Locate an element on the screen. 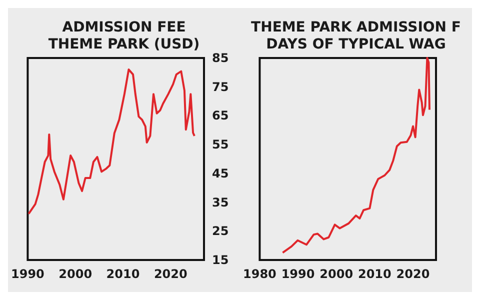 This screenshot has height=300, width=480. chart-title: THEME PARK ADMISSION F DAYS OF TYPICAL WAG is located at coordinates (356, 36).